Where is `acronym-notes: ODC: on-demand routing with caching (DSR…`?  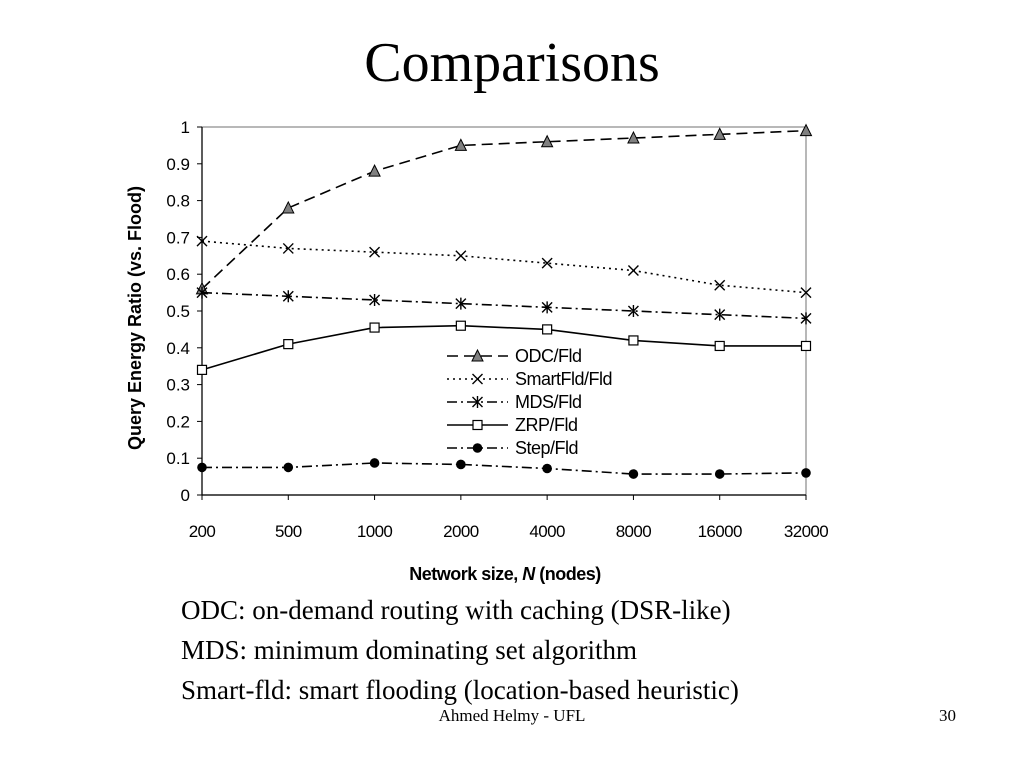 acronym-notes: ODC: on-demand routing with caching (DSR… is located at coordinates (460, 650).